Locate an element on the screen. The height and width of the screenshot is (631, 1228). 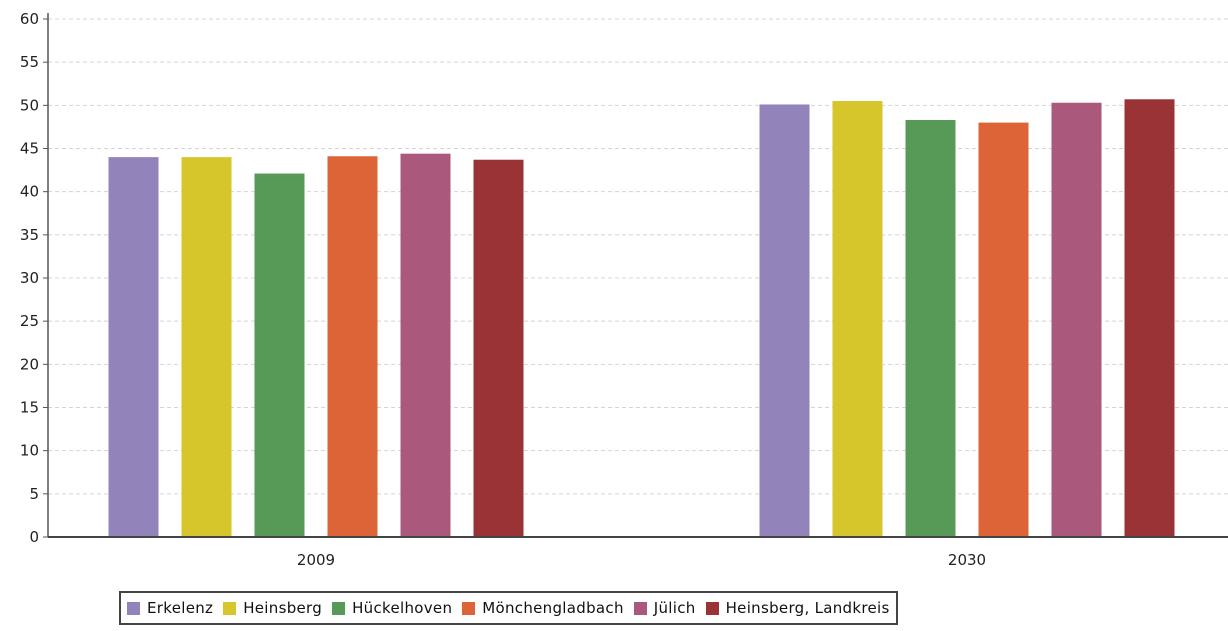
legend-item: Erkelenz is located at coordinates (170, 608).